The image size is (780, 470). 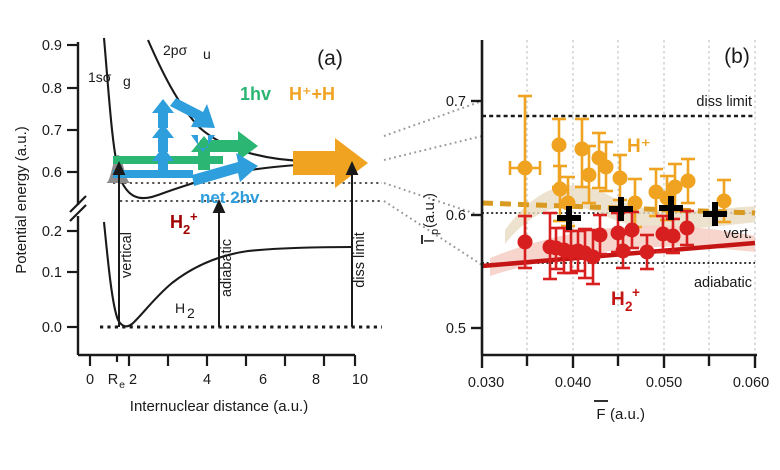 I want to click on svg-text: u, so click(x=207, y=54).